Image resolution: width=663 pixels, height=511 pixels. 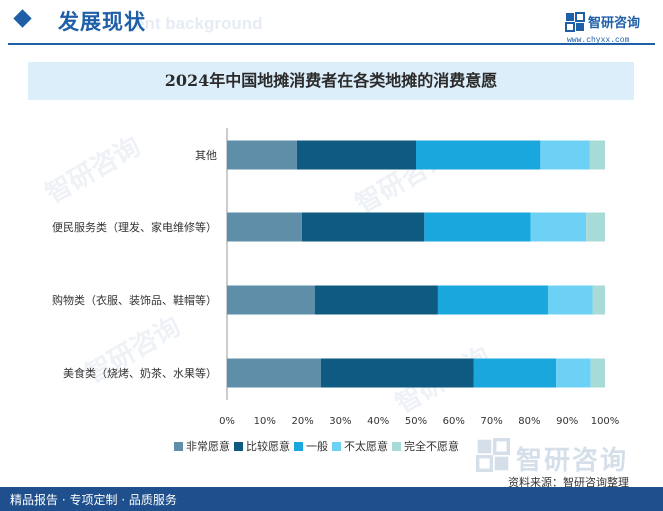 I want to click on header-watermark: ent background, so click(x=199, y=23).